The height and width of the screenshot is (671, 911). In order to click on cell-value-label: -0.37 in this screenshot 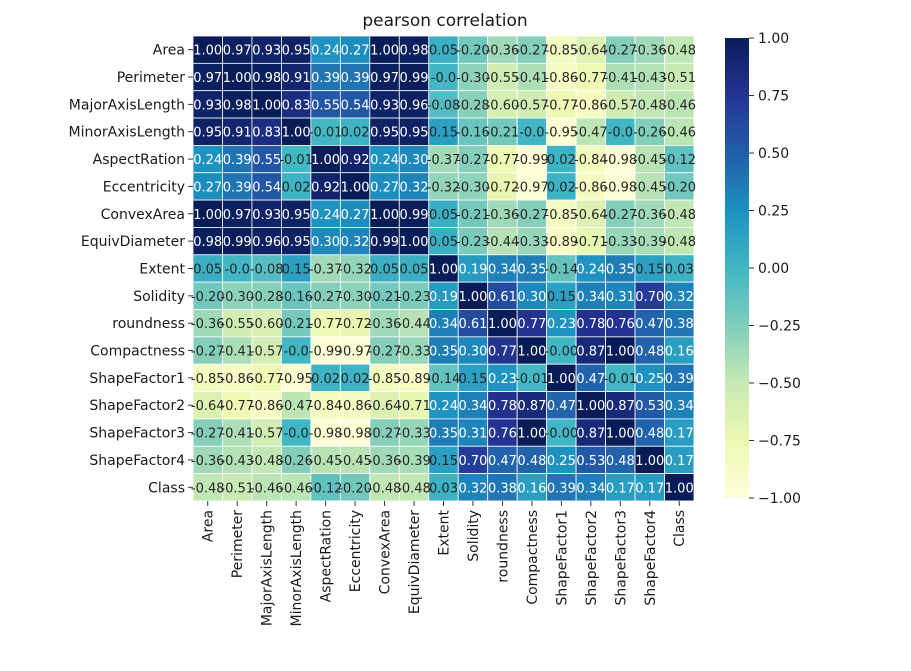, I will do `click(326, 269)`.